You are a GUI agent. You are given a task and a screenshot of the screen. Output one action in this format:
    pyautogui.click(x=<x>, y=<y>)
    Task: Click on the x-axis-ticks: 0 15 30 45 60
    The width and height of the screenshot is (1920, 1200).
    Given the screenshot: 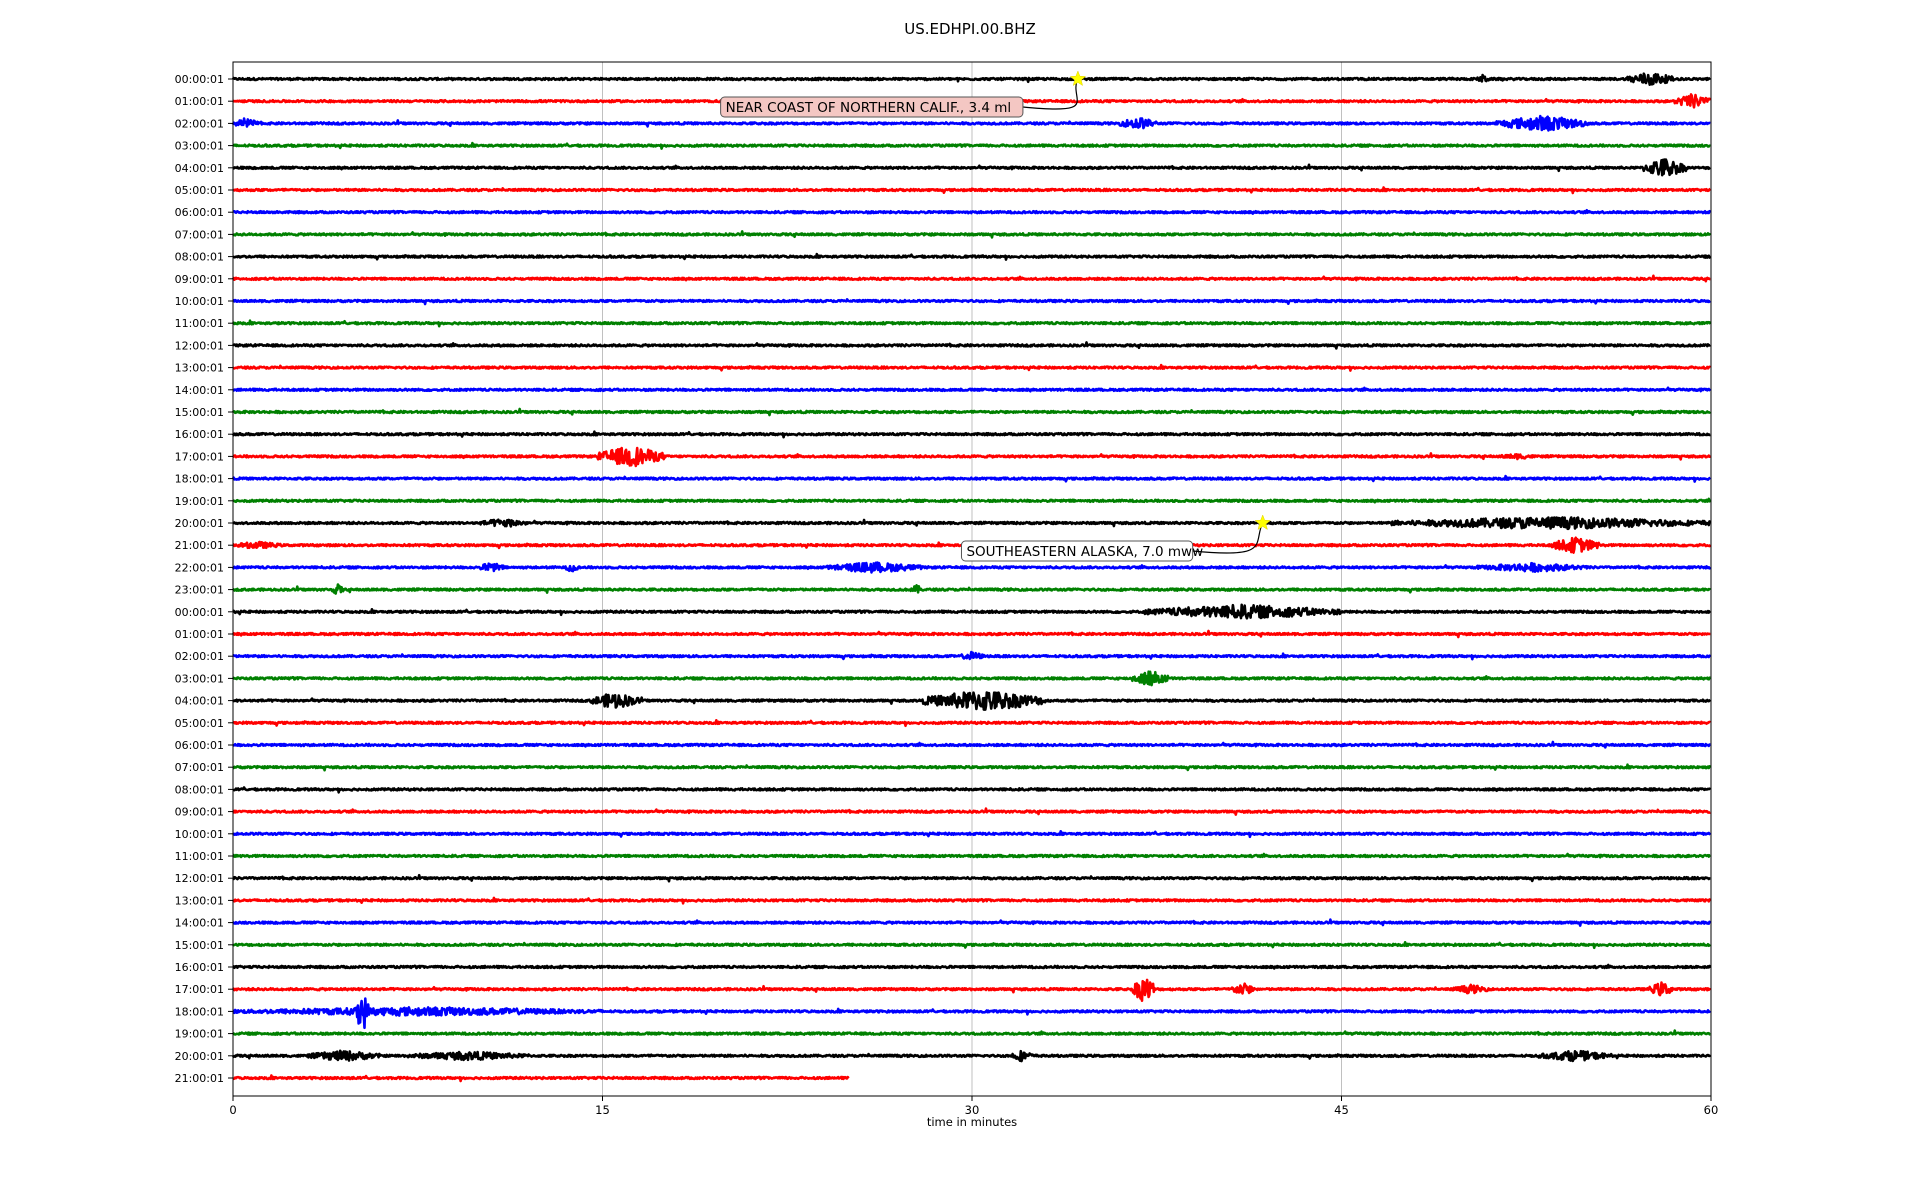 What is the action you would take?
    pyautogui.click(x=973, y=1106)
    